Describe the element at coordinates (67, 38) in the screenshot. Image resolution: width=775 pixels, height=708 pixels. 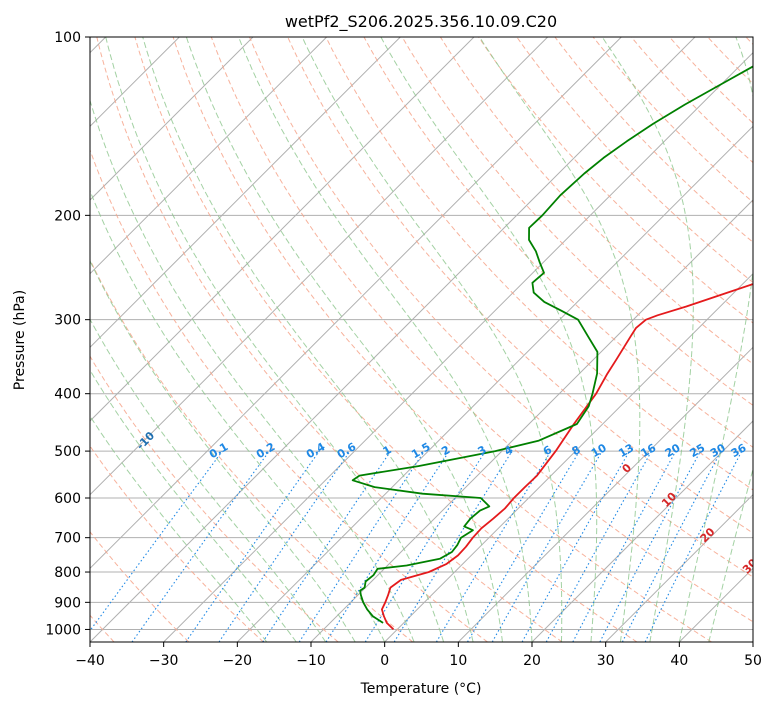
I see `y-tick-label: 100` at that location.